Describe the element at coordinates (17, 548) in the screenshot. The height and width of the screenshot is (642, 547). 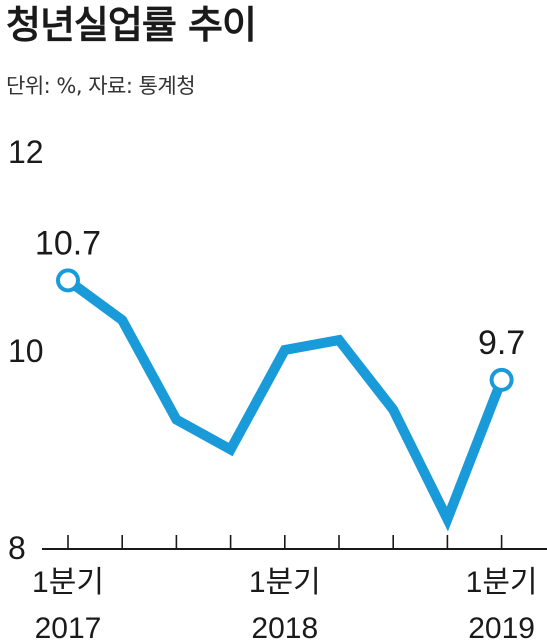
I see `y-tick-label: 8` at that location.